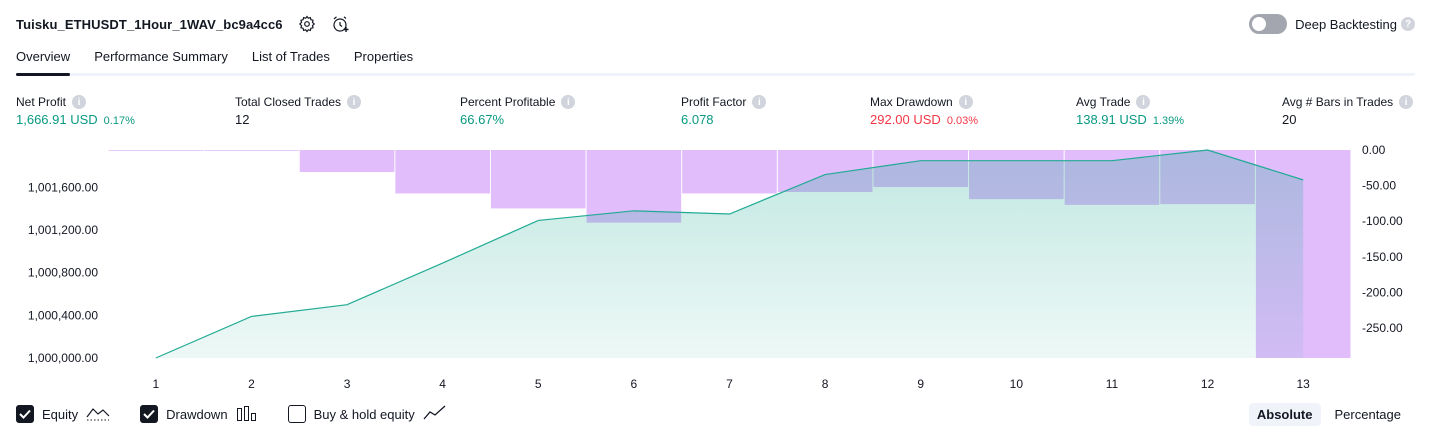  What do you see at coordinates (1268, 24) in the screenshot?
I see `deep-backtesting-toggle` at bounding box center [1268, 24].